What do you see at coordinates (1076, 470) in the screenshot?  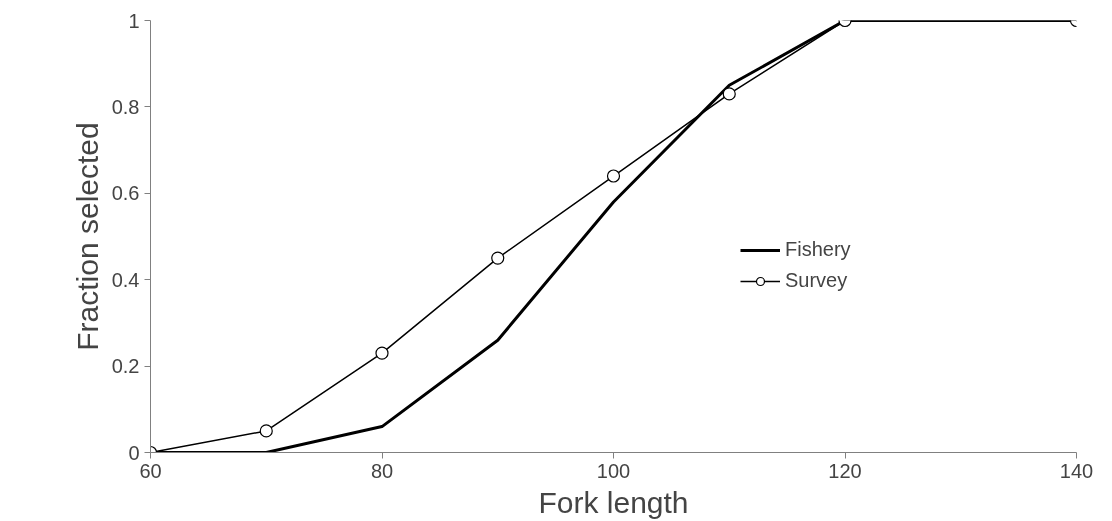 I see `x-tick-label: 140` at bounding box center [1076, 470].